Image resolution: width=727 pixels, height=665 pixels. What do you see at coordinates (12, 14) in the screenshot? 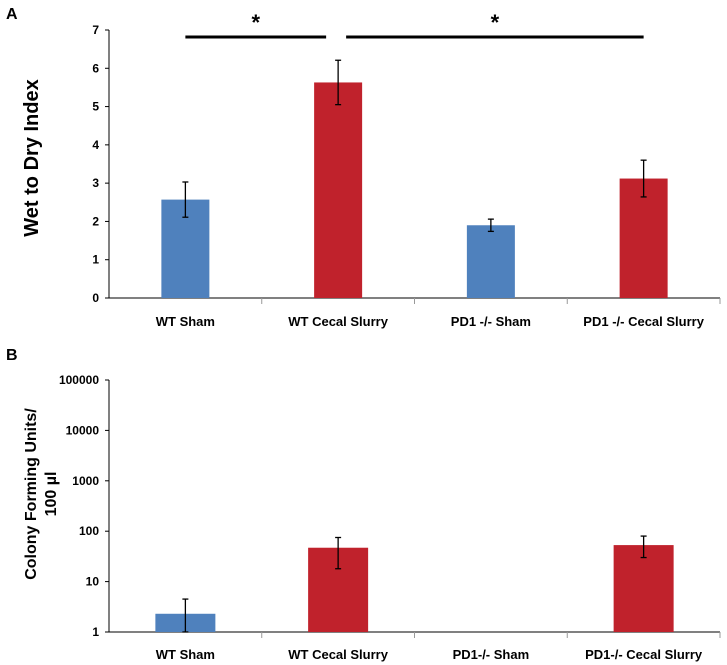
I see `panel-a-letter: A` at bounding box center [12, 14].